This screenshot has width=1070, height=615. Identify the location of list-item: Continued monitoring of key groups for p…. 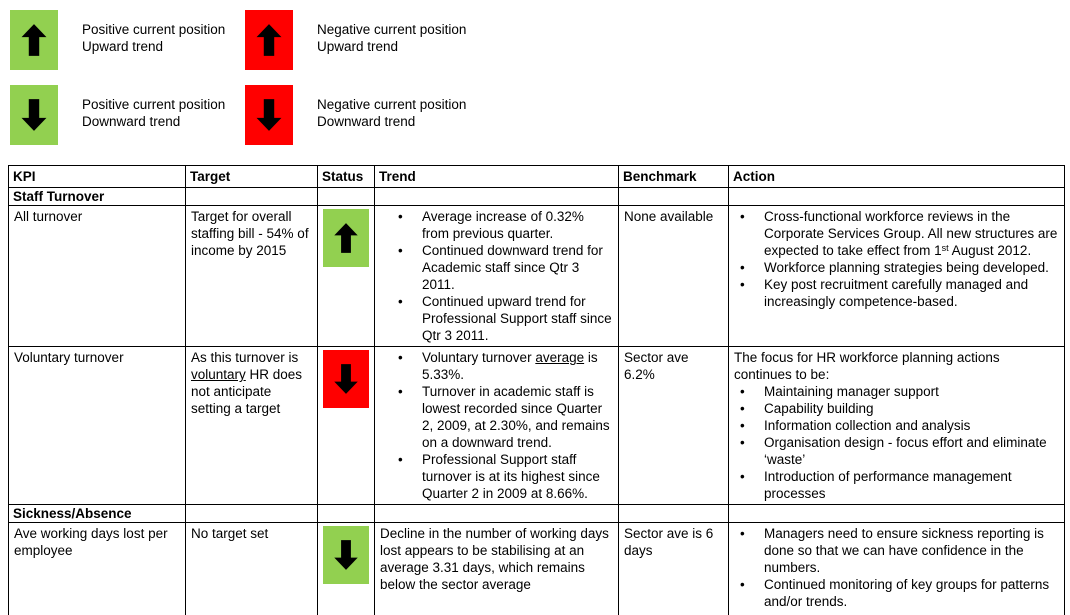
(899, 593).